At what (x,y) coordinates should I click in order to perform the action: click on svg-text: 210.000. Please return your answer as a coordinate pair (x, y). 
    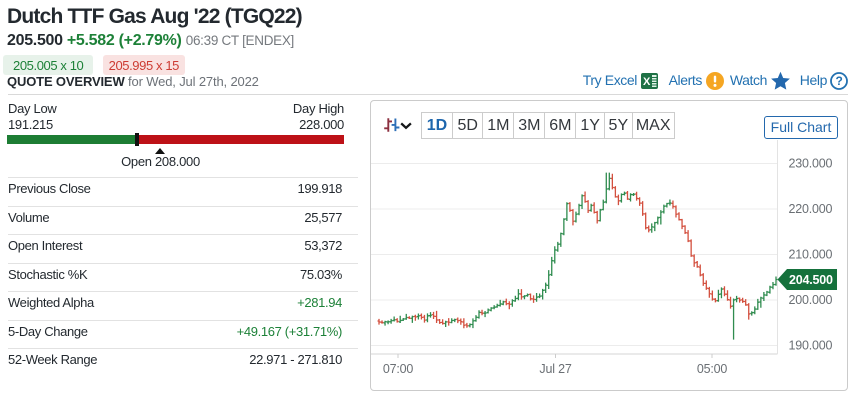
    Looking at the image, I should click on (811, 255).